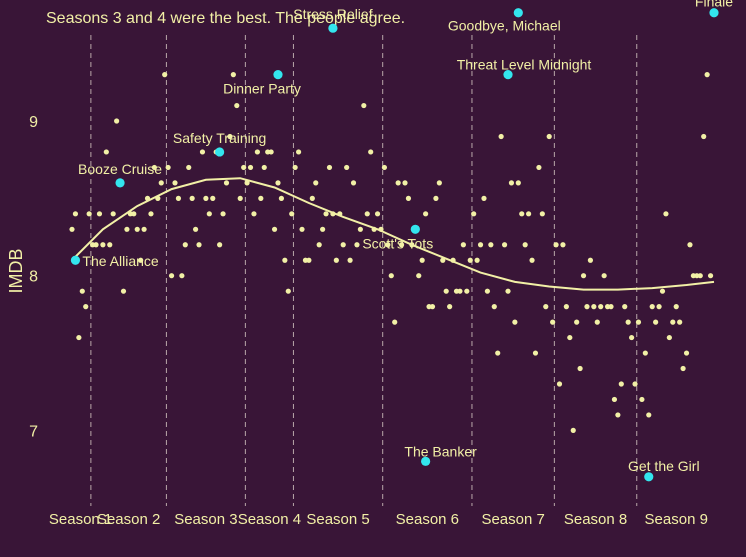 The height and width of the screenshot is (557, 746). I want to click on x-tick-label: Season 7, so click(512, 519).